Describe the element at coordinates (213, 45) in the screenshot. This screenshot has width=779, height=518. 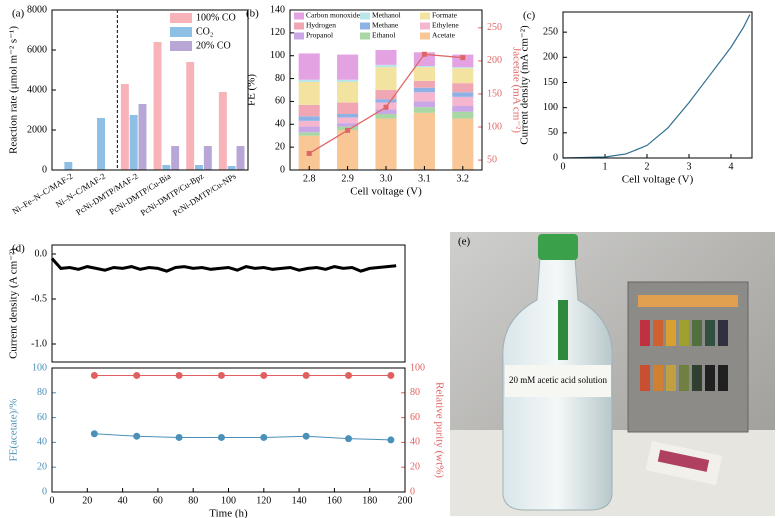
I see `legend-label: 20% CO` at that location.